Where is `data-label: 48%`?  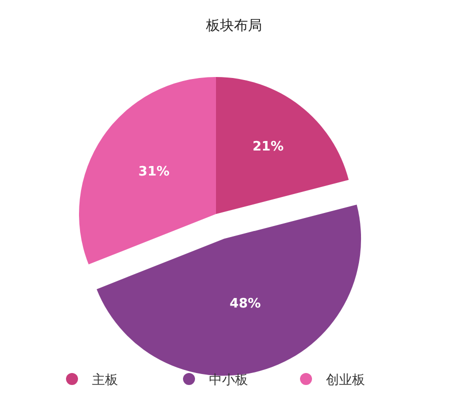
data-label: 48% is located at coordinates (245, 304).